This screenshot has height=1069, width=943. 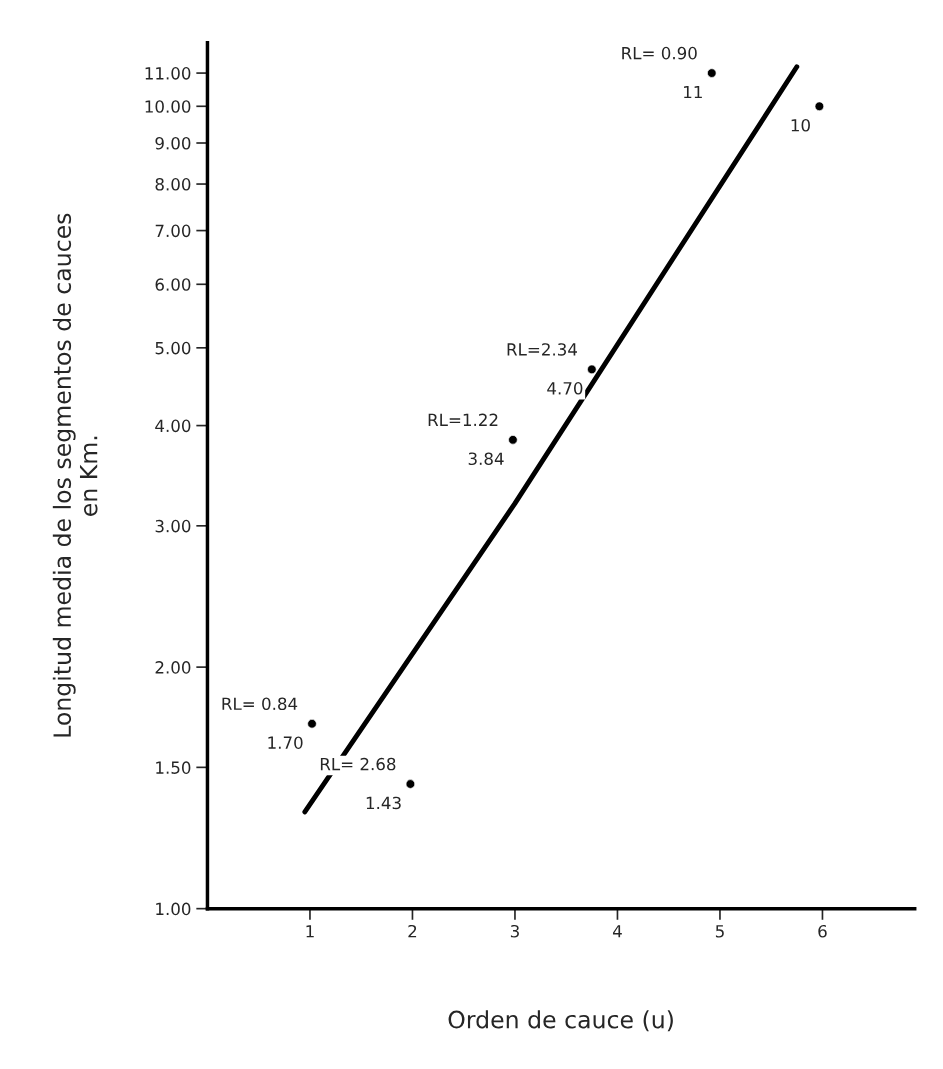 I want to click on data-label: 11, so click(x=693, y=92).